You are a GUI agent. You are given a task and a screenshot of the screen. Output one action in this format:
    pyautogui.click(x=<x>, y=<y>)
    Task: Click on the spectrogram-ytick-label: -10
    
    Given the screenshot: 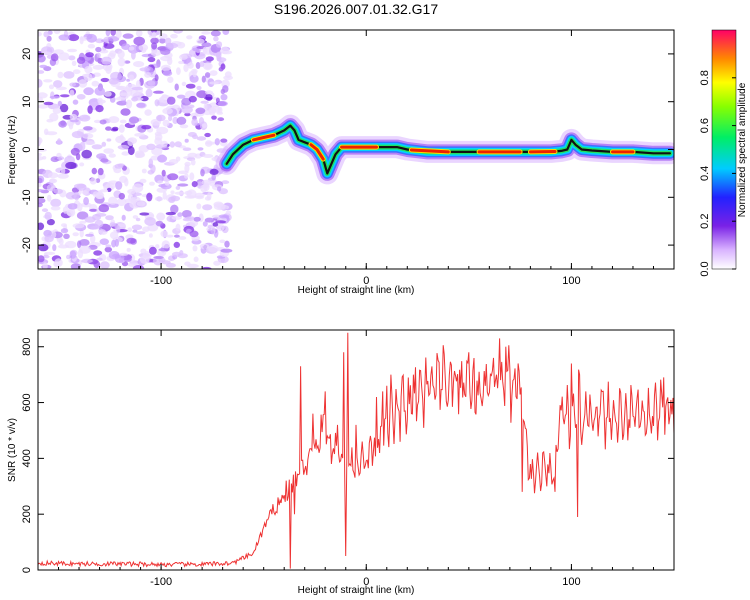 What is the action you would take?
    pyautogui.click(x=27, y=197)
    